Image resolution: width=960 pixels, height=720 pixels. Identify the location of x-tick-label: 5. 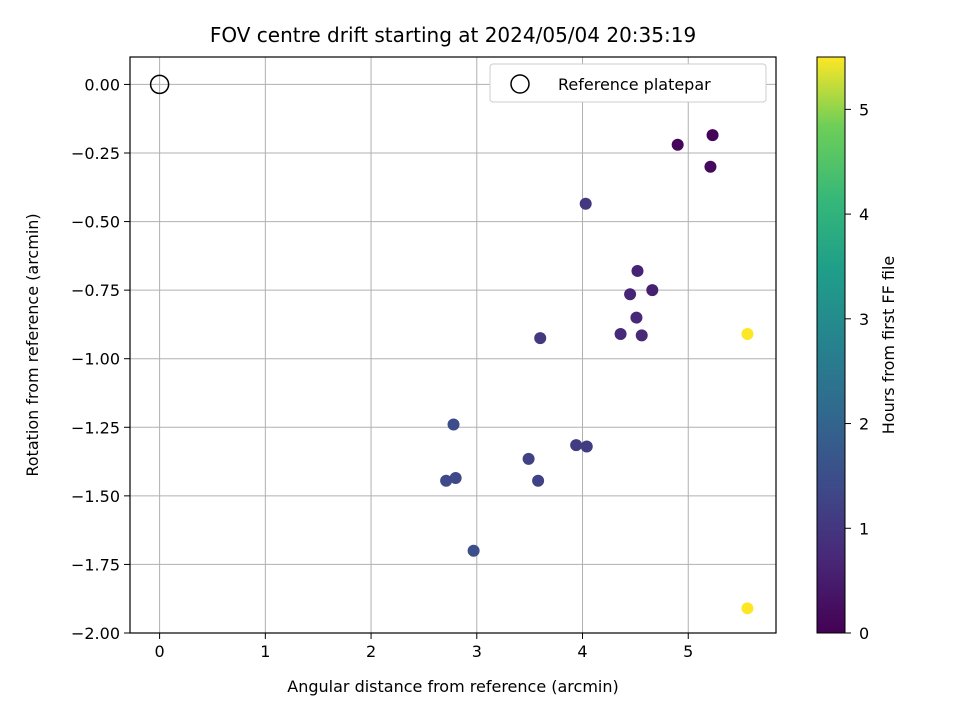
(688, 651).